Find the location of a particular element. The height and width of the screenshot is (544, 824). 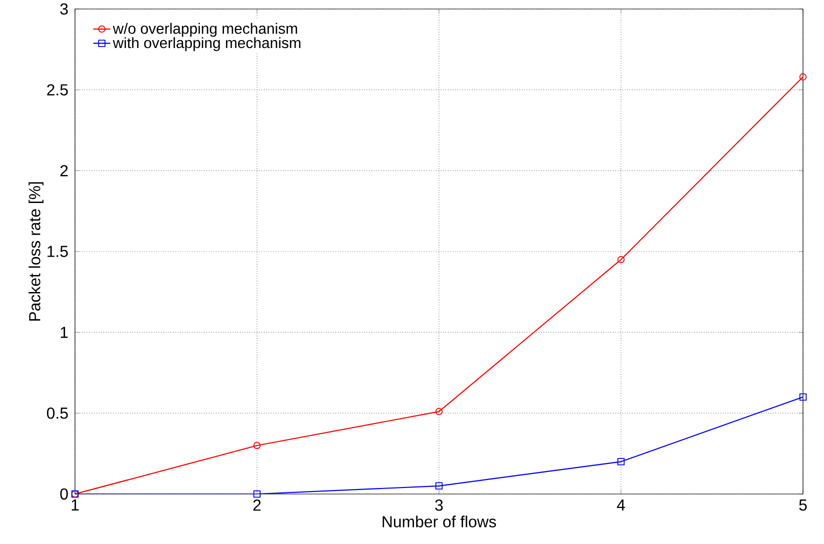

y-tick-label: 2 is located at coordinates (64, 170).